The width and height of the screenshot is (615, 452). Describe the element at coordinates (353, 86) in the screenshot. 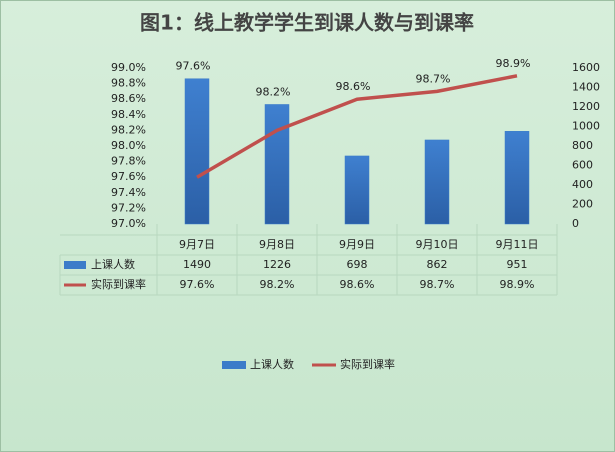

I see `data-label: 98.6%` at that location.